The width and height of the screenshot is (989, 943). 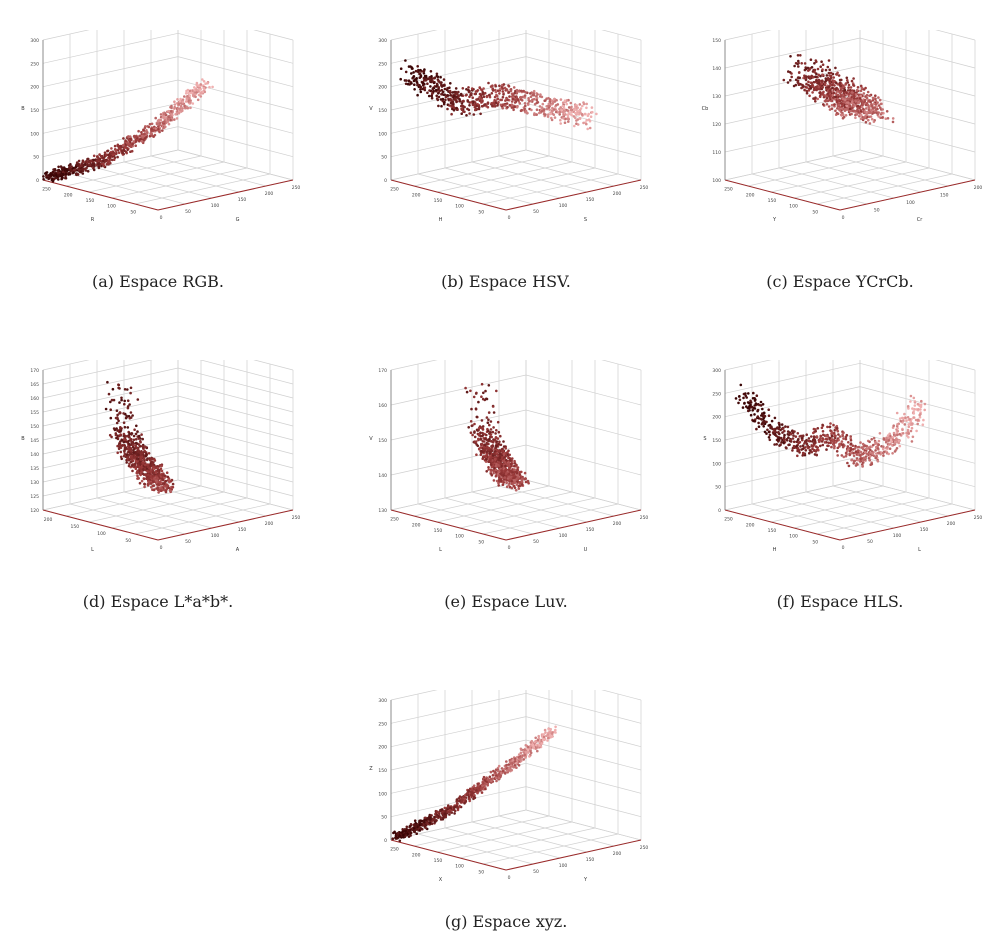 I want to click on z-tick-label: 135, so click(x=34, y=469).